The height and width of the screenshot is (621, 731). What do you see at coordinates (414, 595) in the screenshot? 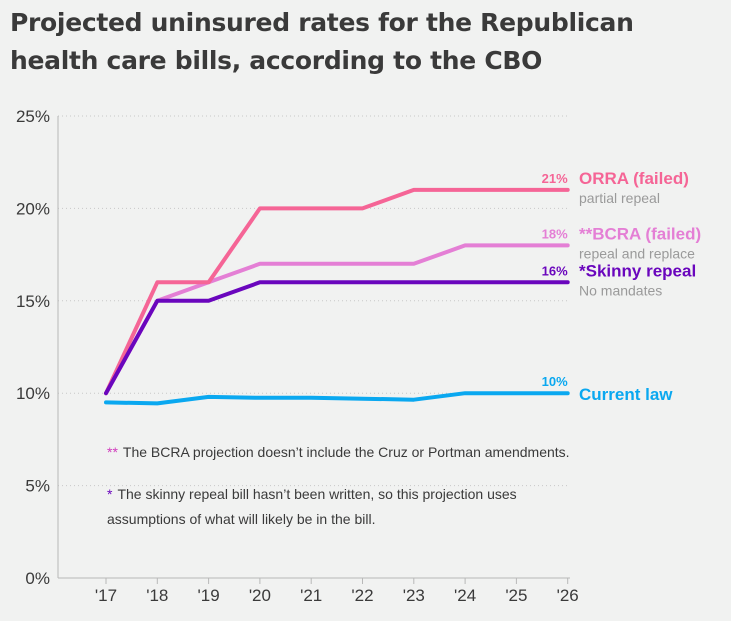
I see `x-tick-label: '23` at bounding box center [414, 595].